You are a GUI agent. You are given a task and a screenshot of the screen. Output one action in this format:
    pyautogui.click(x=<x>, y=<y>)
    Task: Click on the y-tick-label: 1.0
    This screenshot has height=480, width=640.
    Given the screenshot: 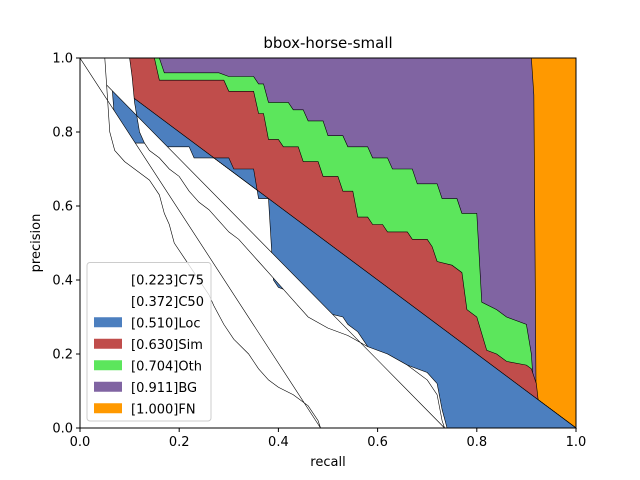 What is the action you would take?
    pyautogui.click(x=62, y=59)
    